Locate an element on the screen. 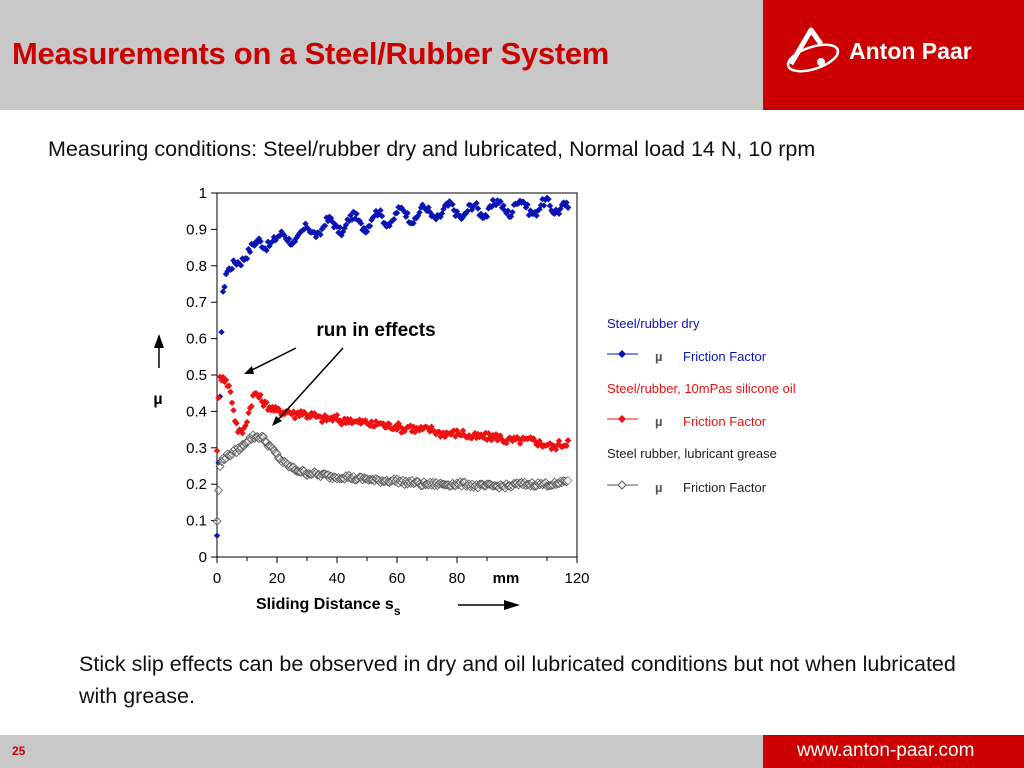 The width and height of the screenshot is (1024, 768). y-tick-label: 0.5 is located at coordinates (196, 375).